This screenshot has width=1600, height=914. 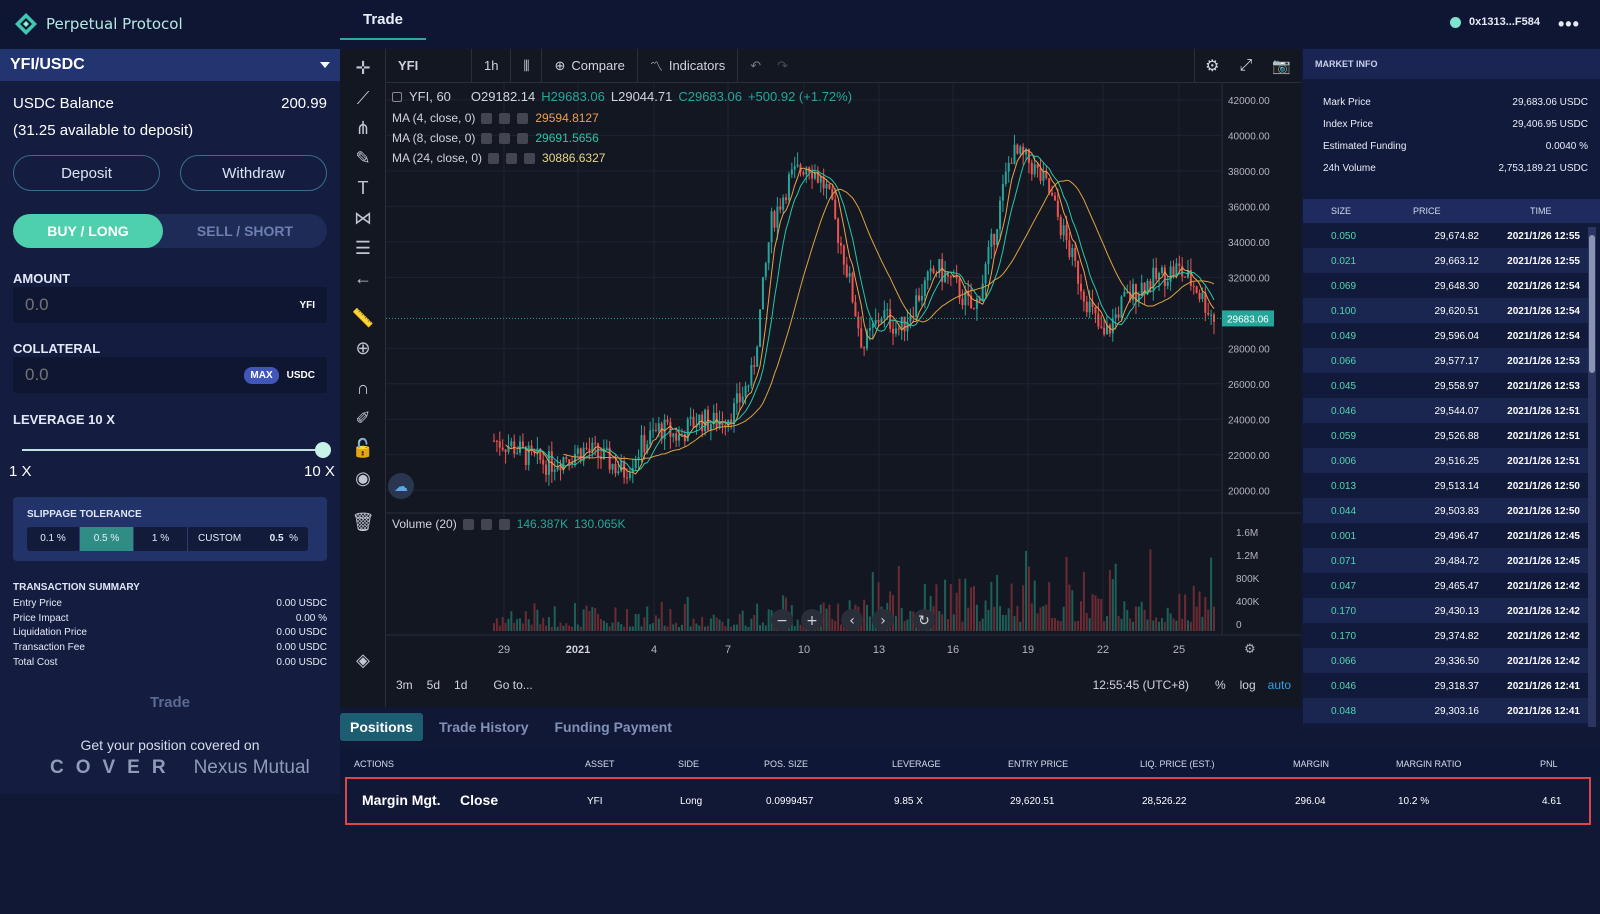 I want to click on interval-selector: 1h, so click(x=492, y=65).